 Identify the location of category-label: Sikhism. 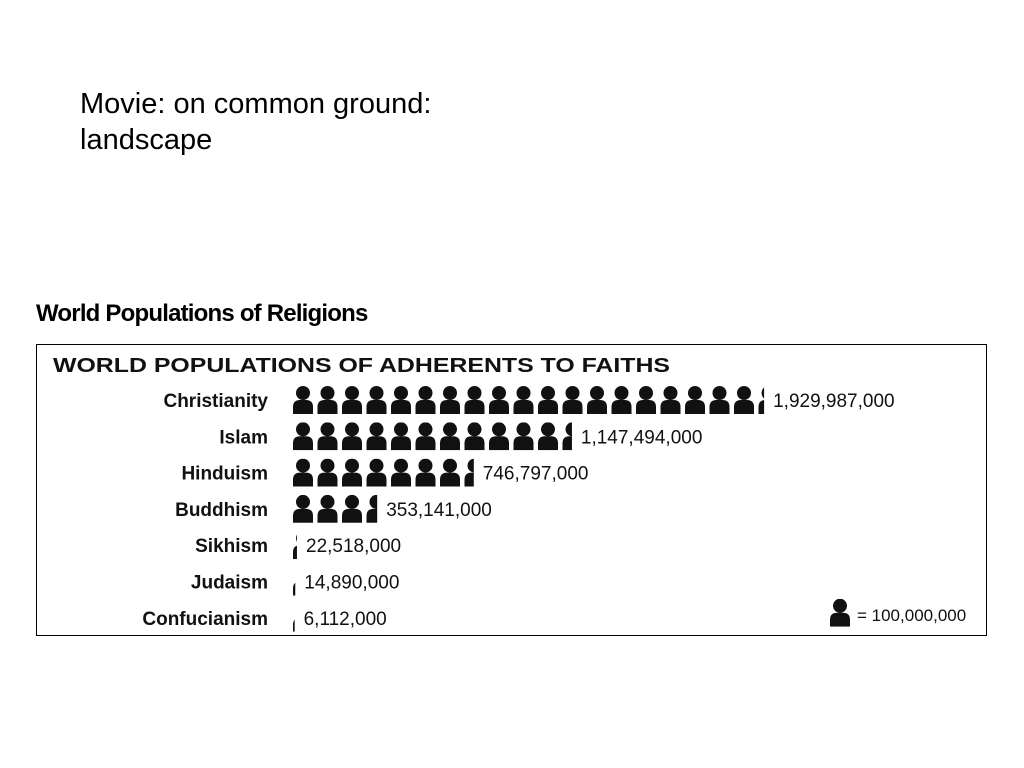
(231, 546).